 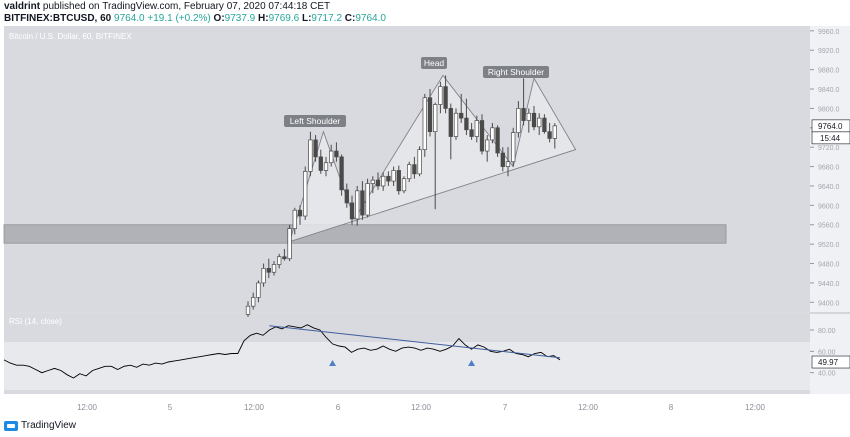 I want to click on chart-title: Bitcoin / U.S. Dollar, 60, BITFINEX, so click(x=70, y=36).